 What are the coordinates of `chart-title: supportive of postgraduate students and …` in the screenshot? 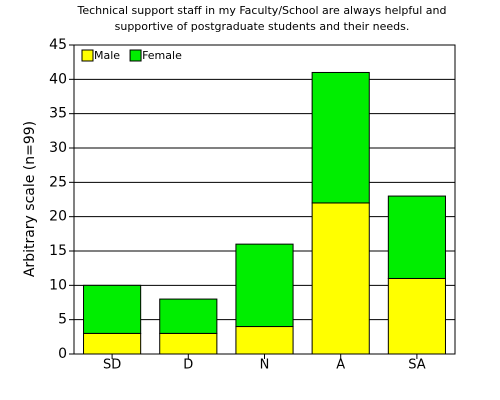 It's located at (262, 26).